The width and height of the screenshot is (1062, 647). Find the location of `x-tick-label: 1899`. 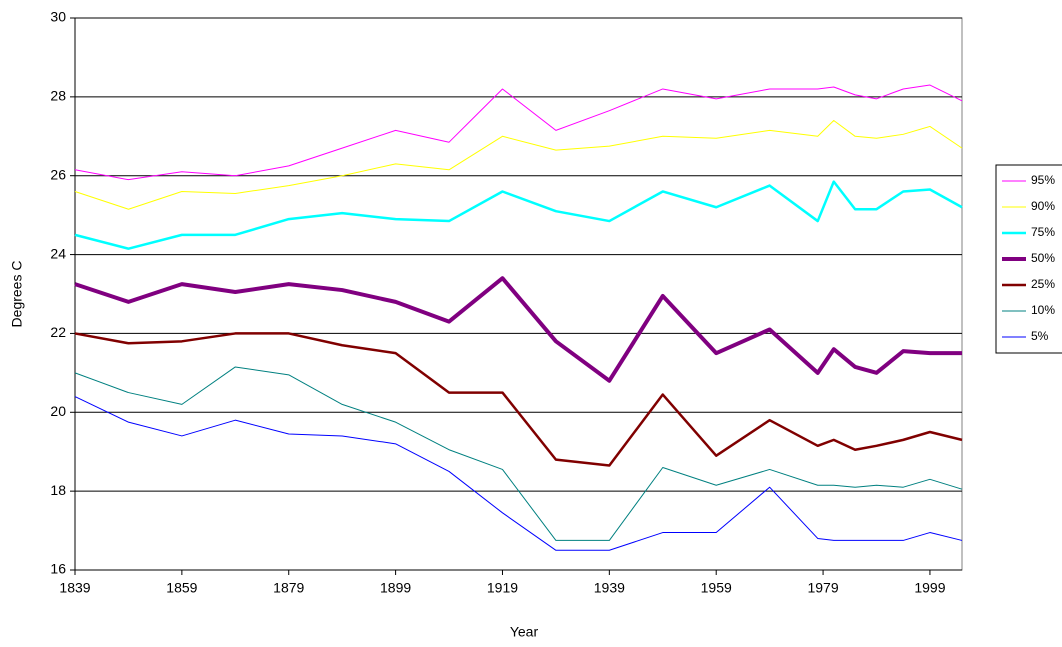

x-tick-label: 1899 is located at coordinates (395, 588).